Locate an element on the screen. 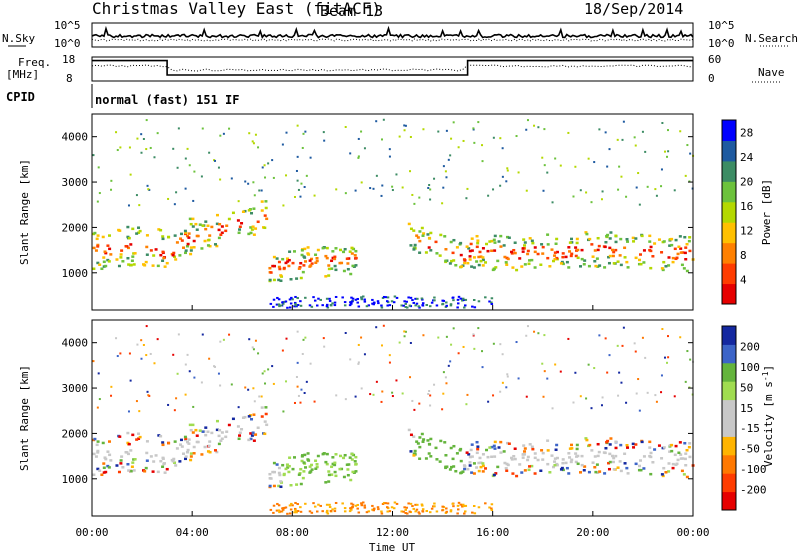  x-tick-label-1: 04:00 is located at coordinates (192, 532).